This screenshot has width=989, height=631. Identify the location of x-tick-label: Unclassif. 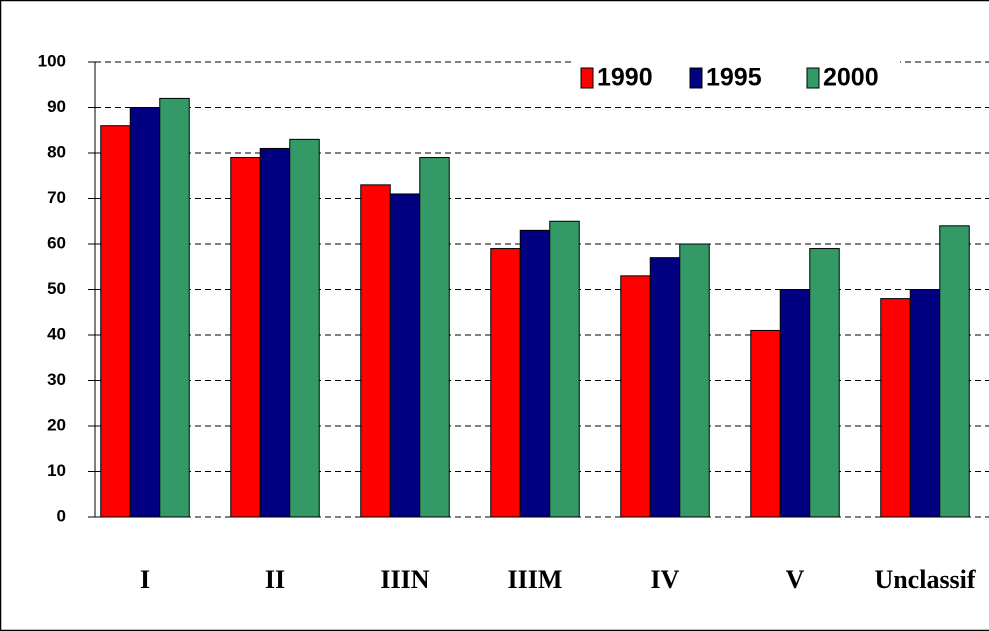
(924, 579).